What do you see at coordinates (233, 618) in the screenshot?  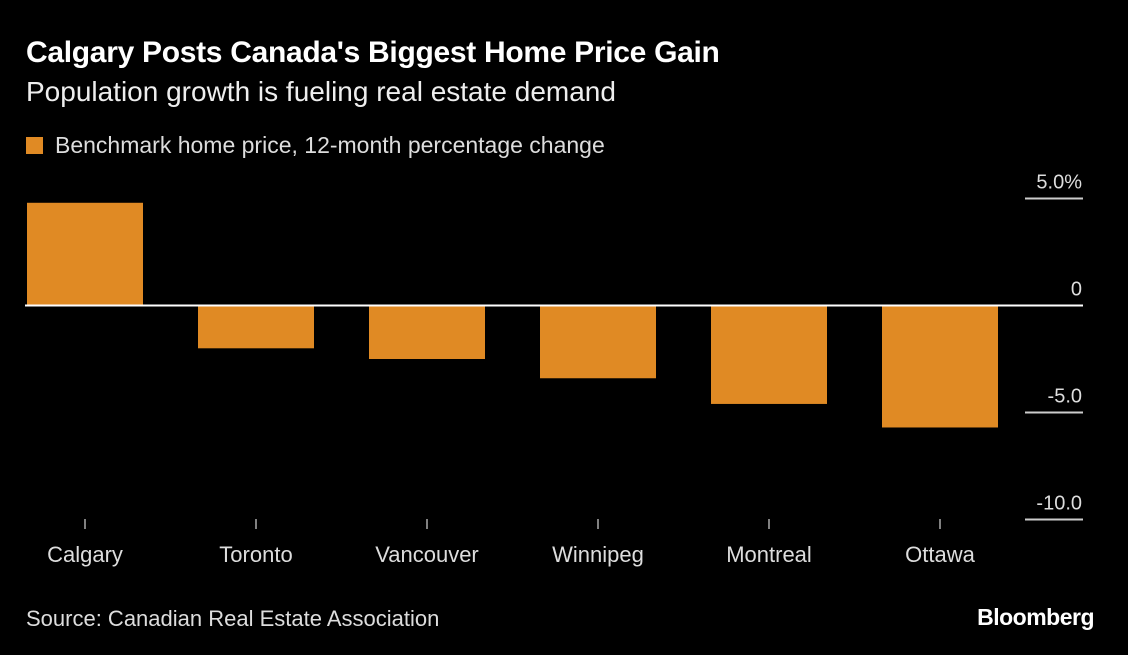 I see `source-note: Source: Canadian Real Estate Association` at bounding box center [233, 618].